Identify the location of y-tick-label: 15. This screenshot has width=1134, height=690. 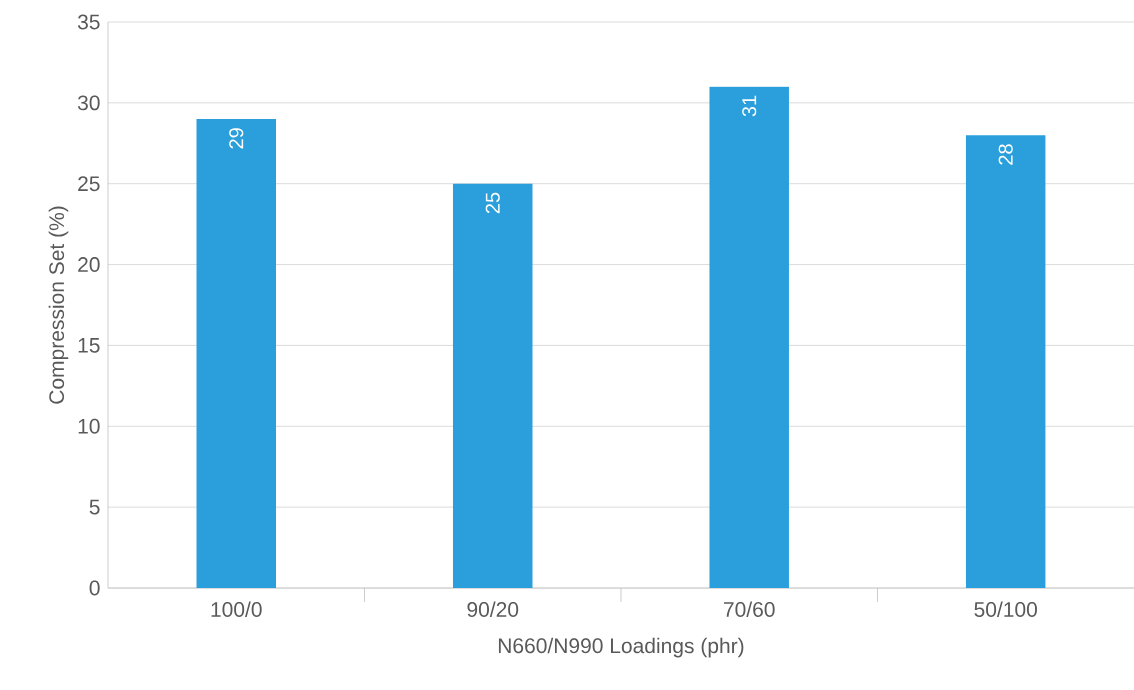
(89, 345).